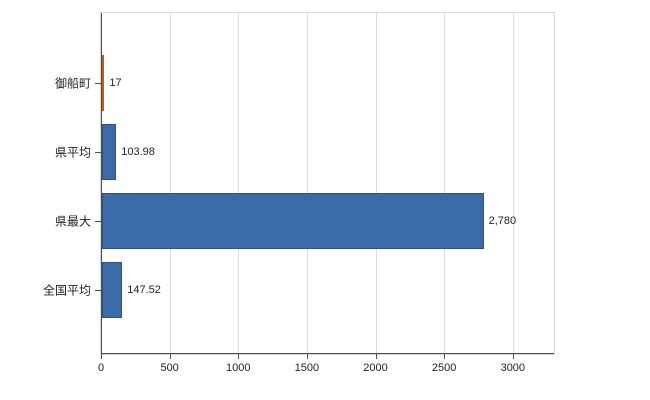 This screenshot has height=400, width=650. What do you see at coordinates (101, 368) in the screenshot?
I see `x-tick-label: 0` at bounding box center [101, 368].